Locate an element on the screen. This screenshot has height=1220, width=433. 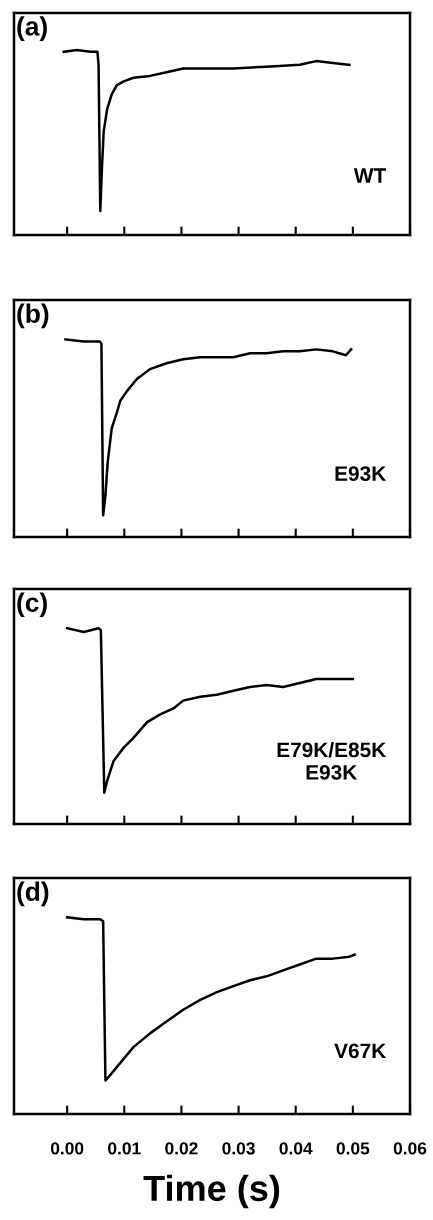
x-tick-label: 0.00 is located at coordinates (67, 1148).